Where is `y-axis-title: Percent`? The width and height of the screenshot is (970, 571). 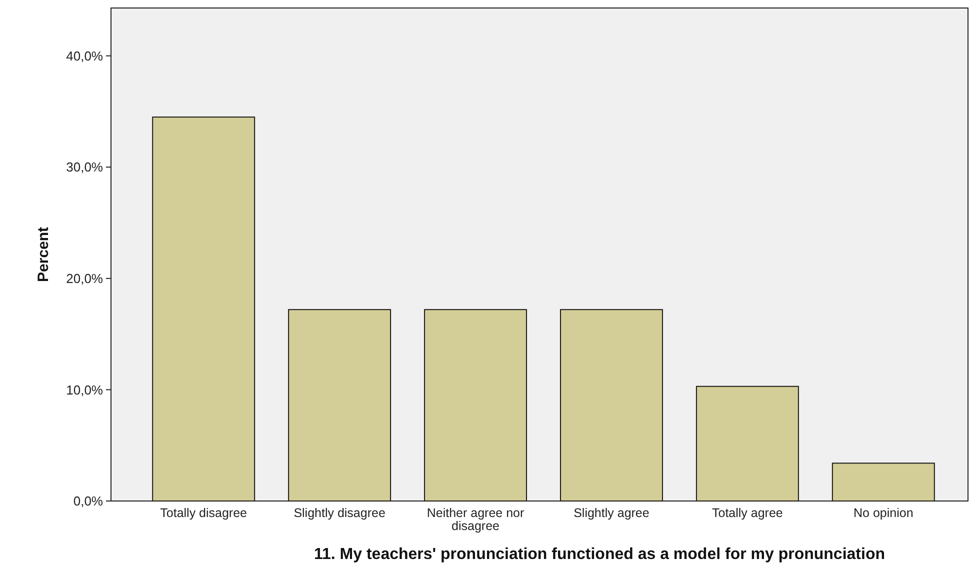 y-axis-title: Percent is located at coordinates (43, 254).